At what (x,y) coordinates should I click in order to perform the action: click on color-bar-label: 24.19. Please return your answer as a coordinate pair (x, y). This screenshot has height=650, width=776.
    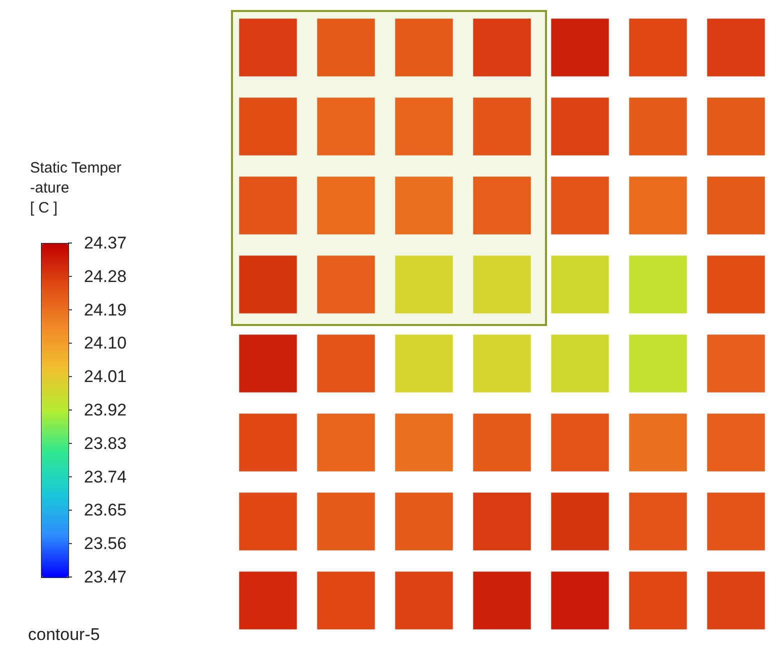
    Looking at the image, I should click on (105, 310).